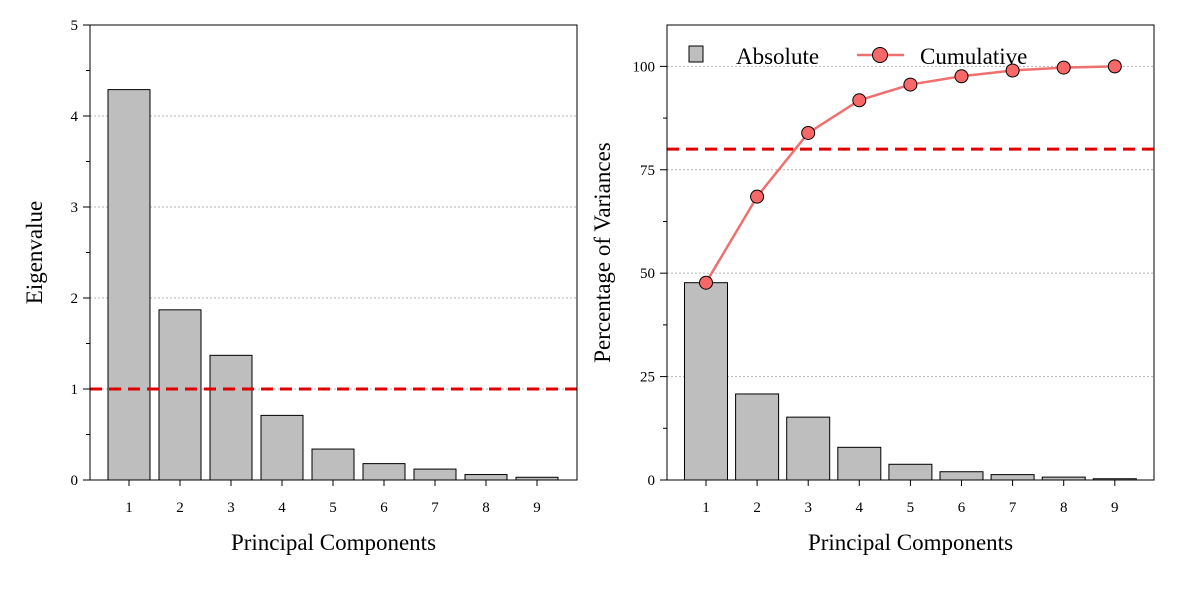  Describe the element at coordinates (647, 171) in the screenshot. I see `y-tick-label: 75` at that location.